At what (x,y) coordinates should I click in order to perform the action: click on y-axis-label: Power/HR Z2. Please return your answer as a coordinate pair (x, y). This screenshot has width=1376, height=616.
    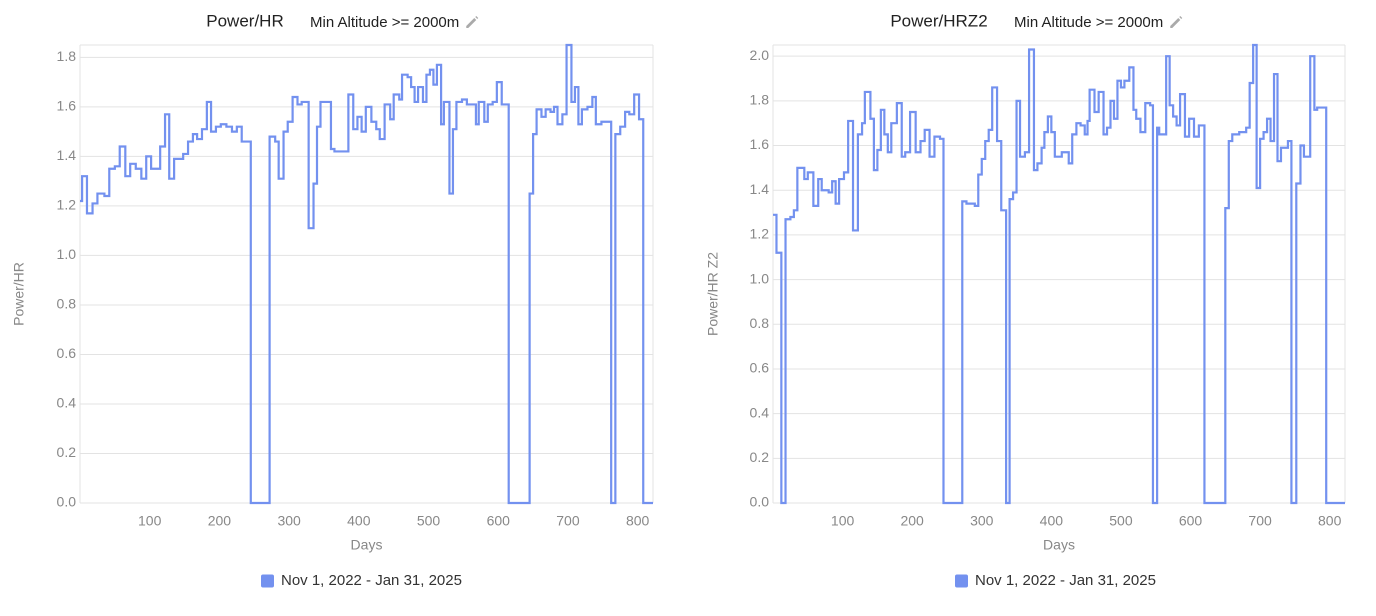
    Looking at the image, I should click on (713, 294).